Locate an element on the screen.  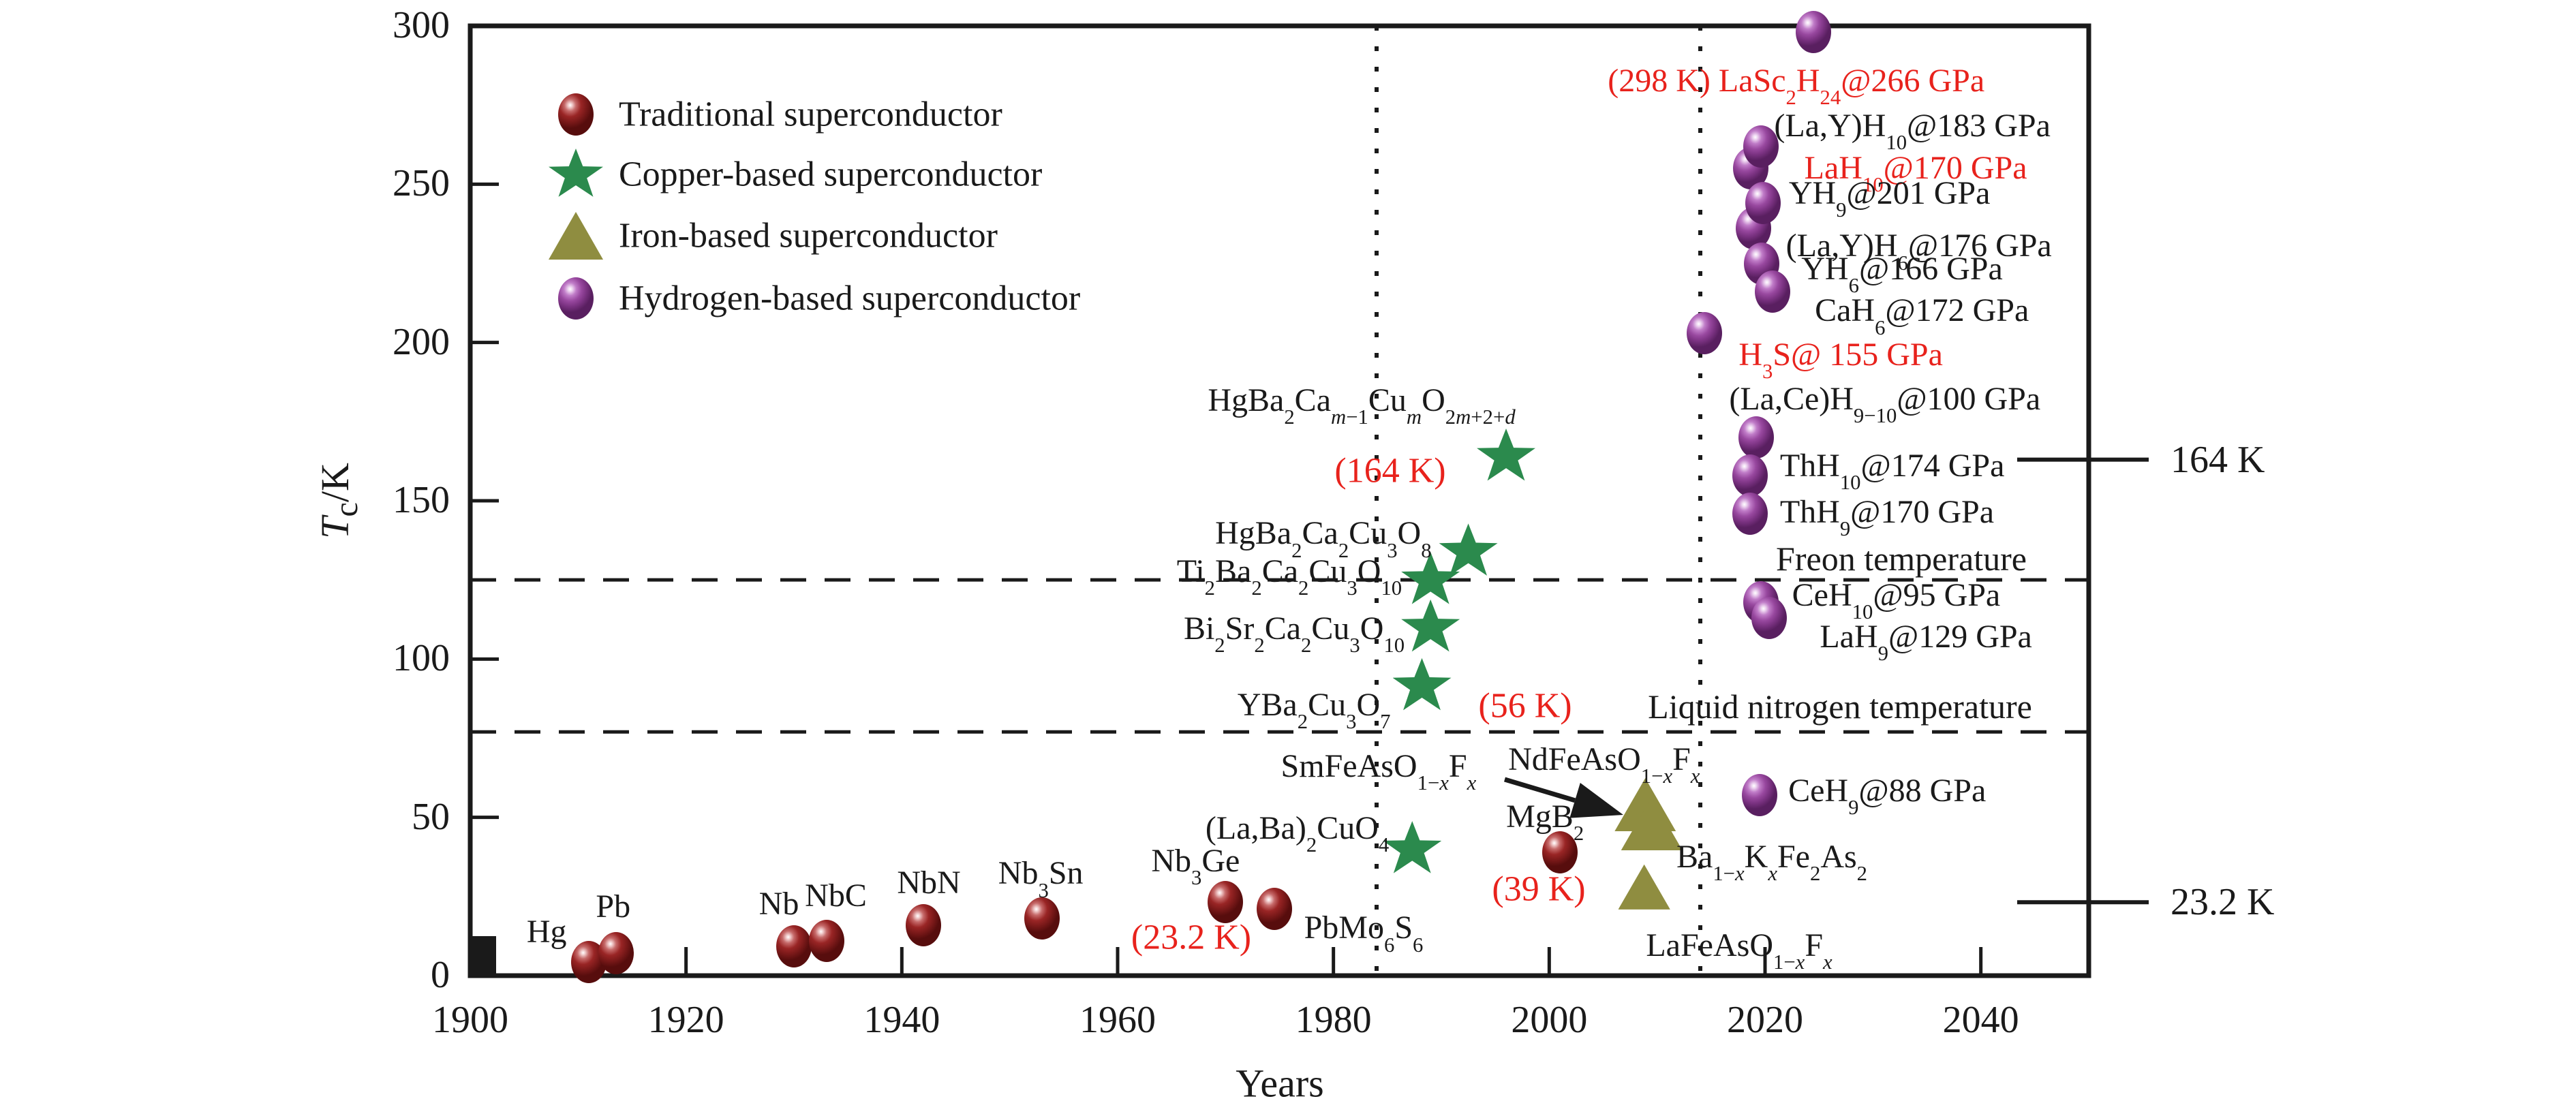
x-tick-label: 2000 is located at coordinates (1549, 1020).